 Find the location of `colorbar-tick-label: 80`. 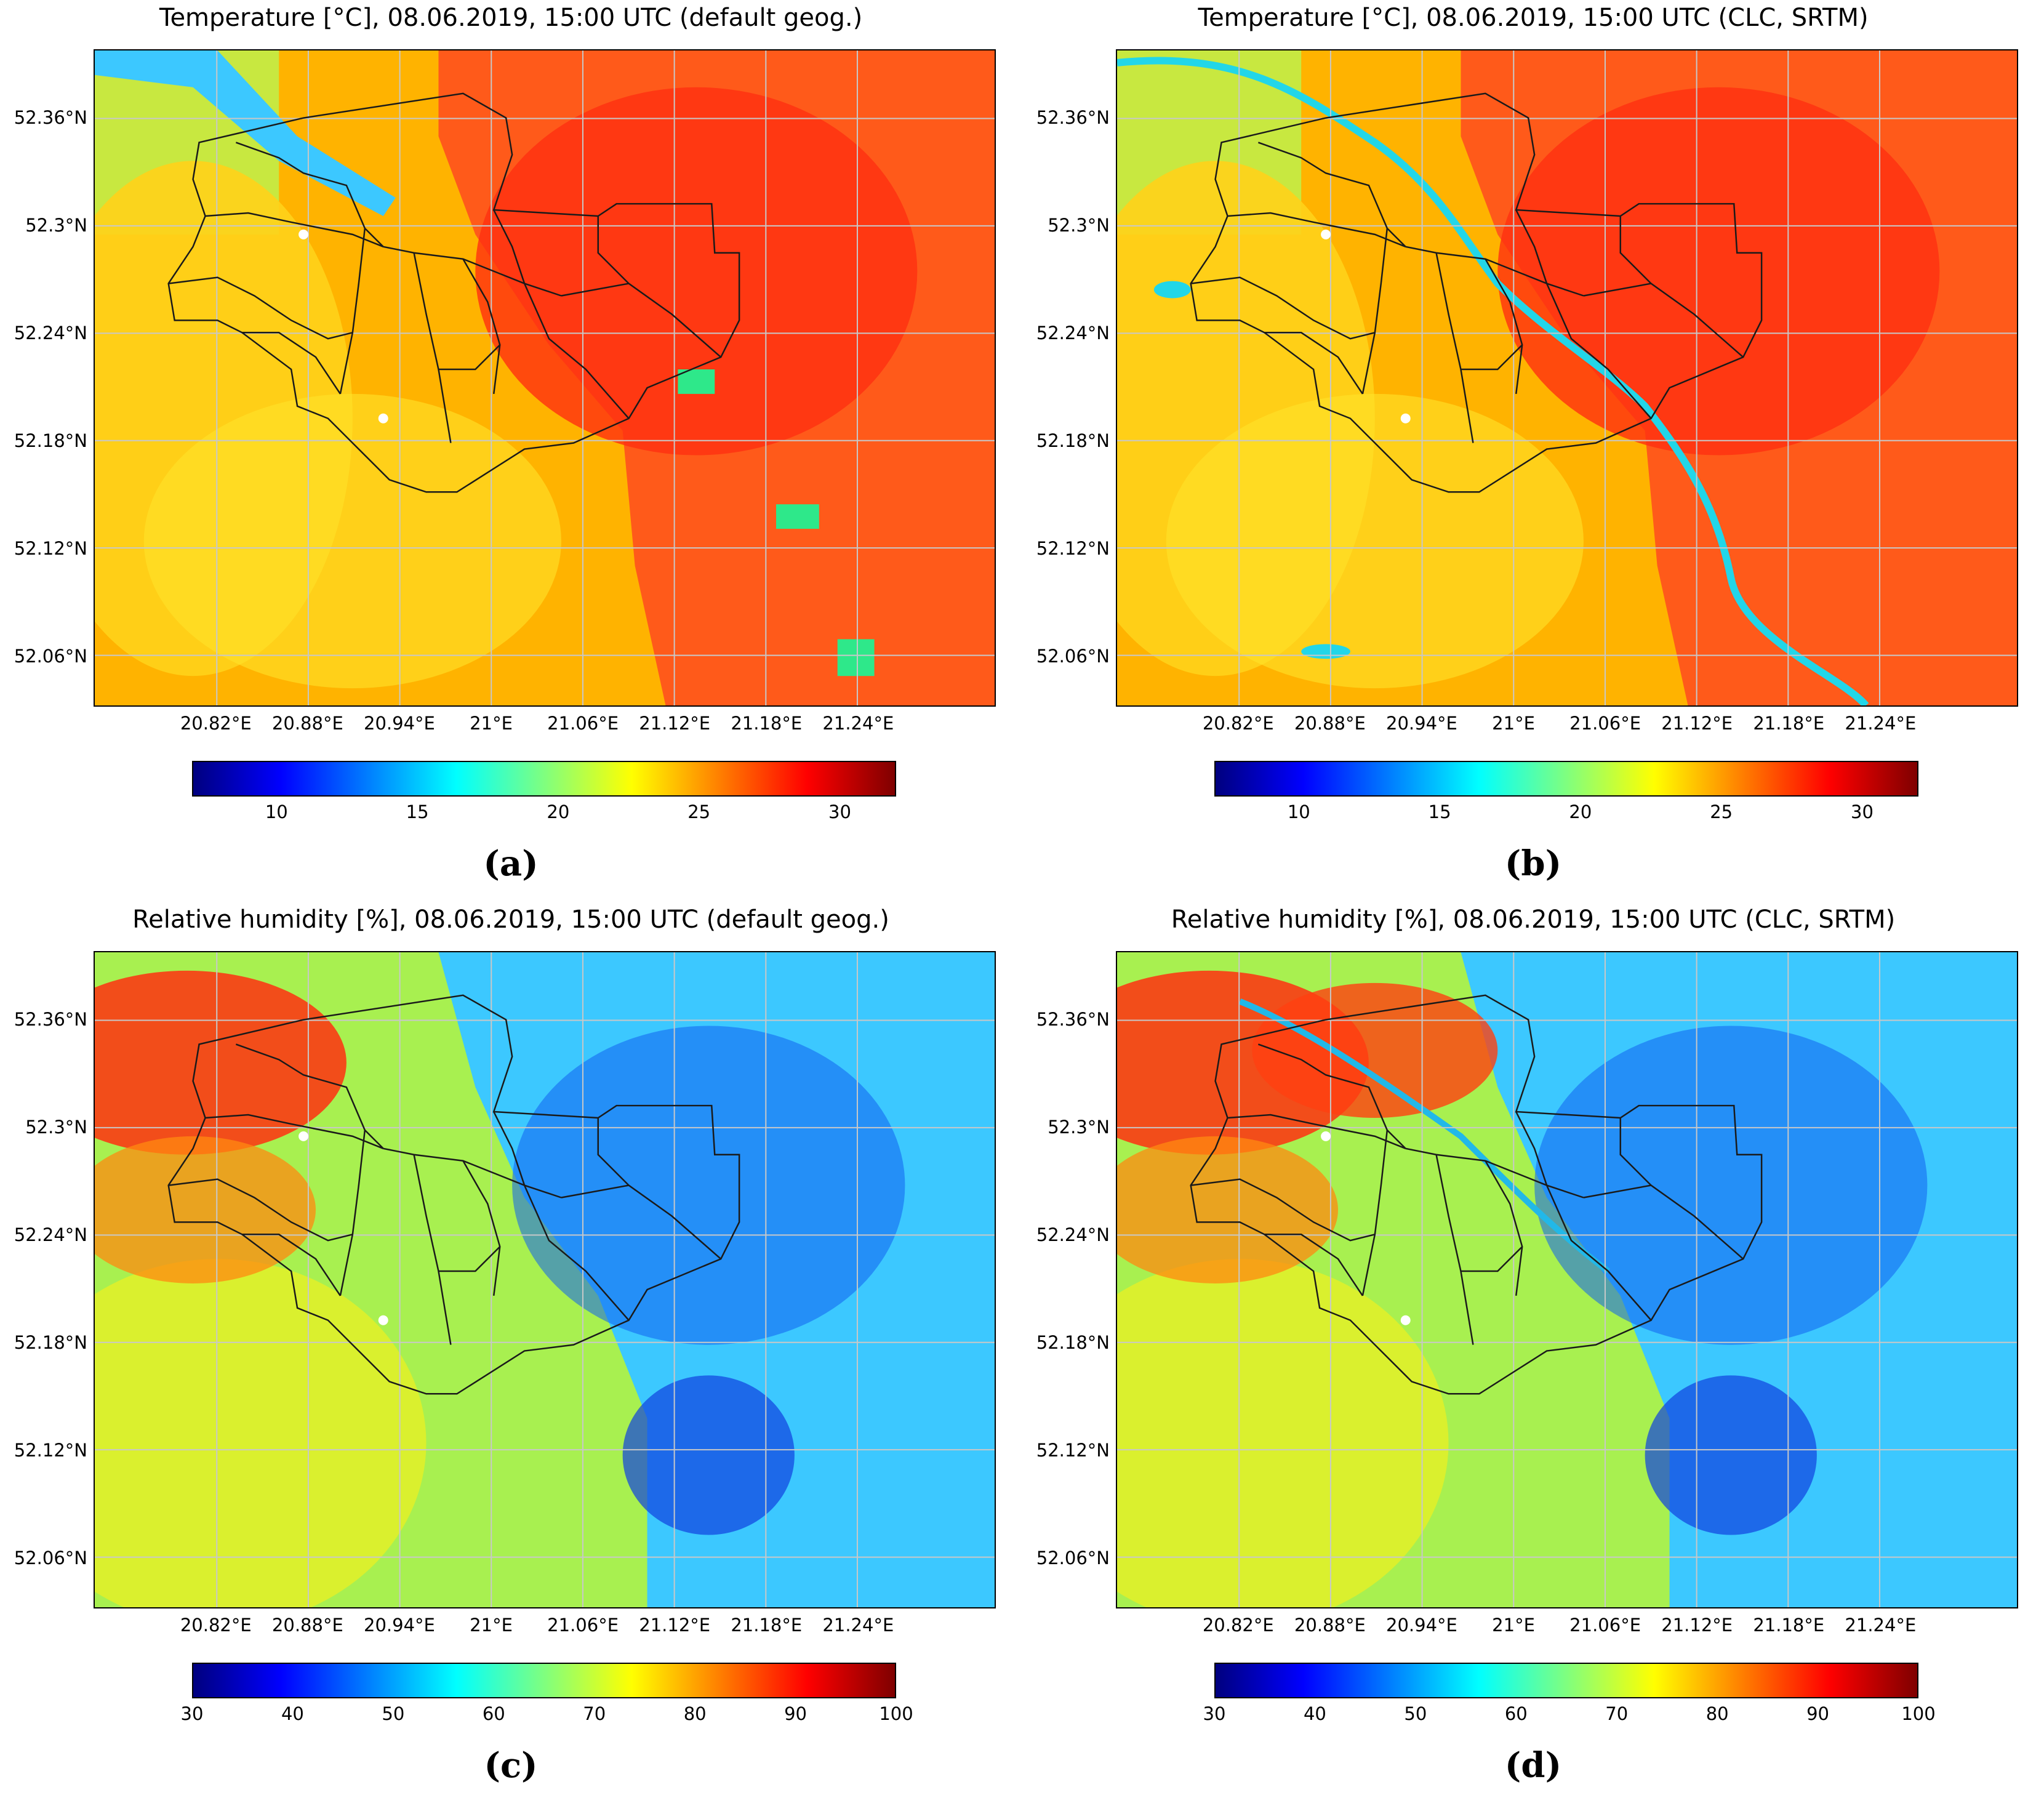

colorbar-tick-label: 80 is located at coordinates (1717, 1713).